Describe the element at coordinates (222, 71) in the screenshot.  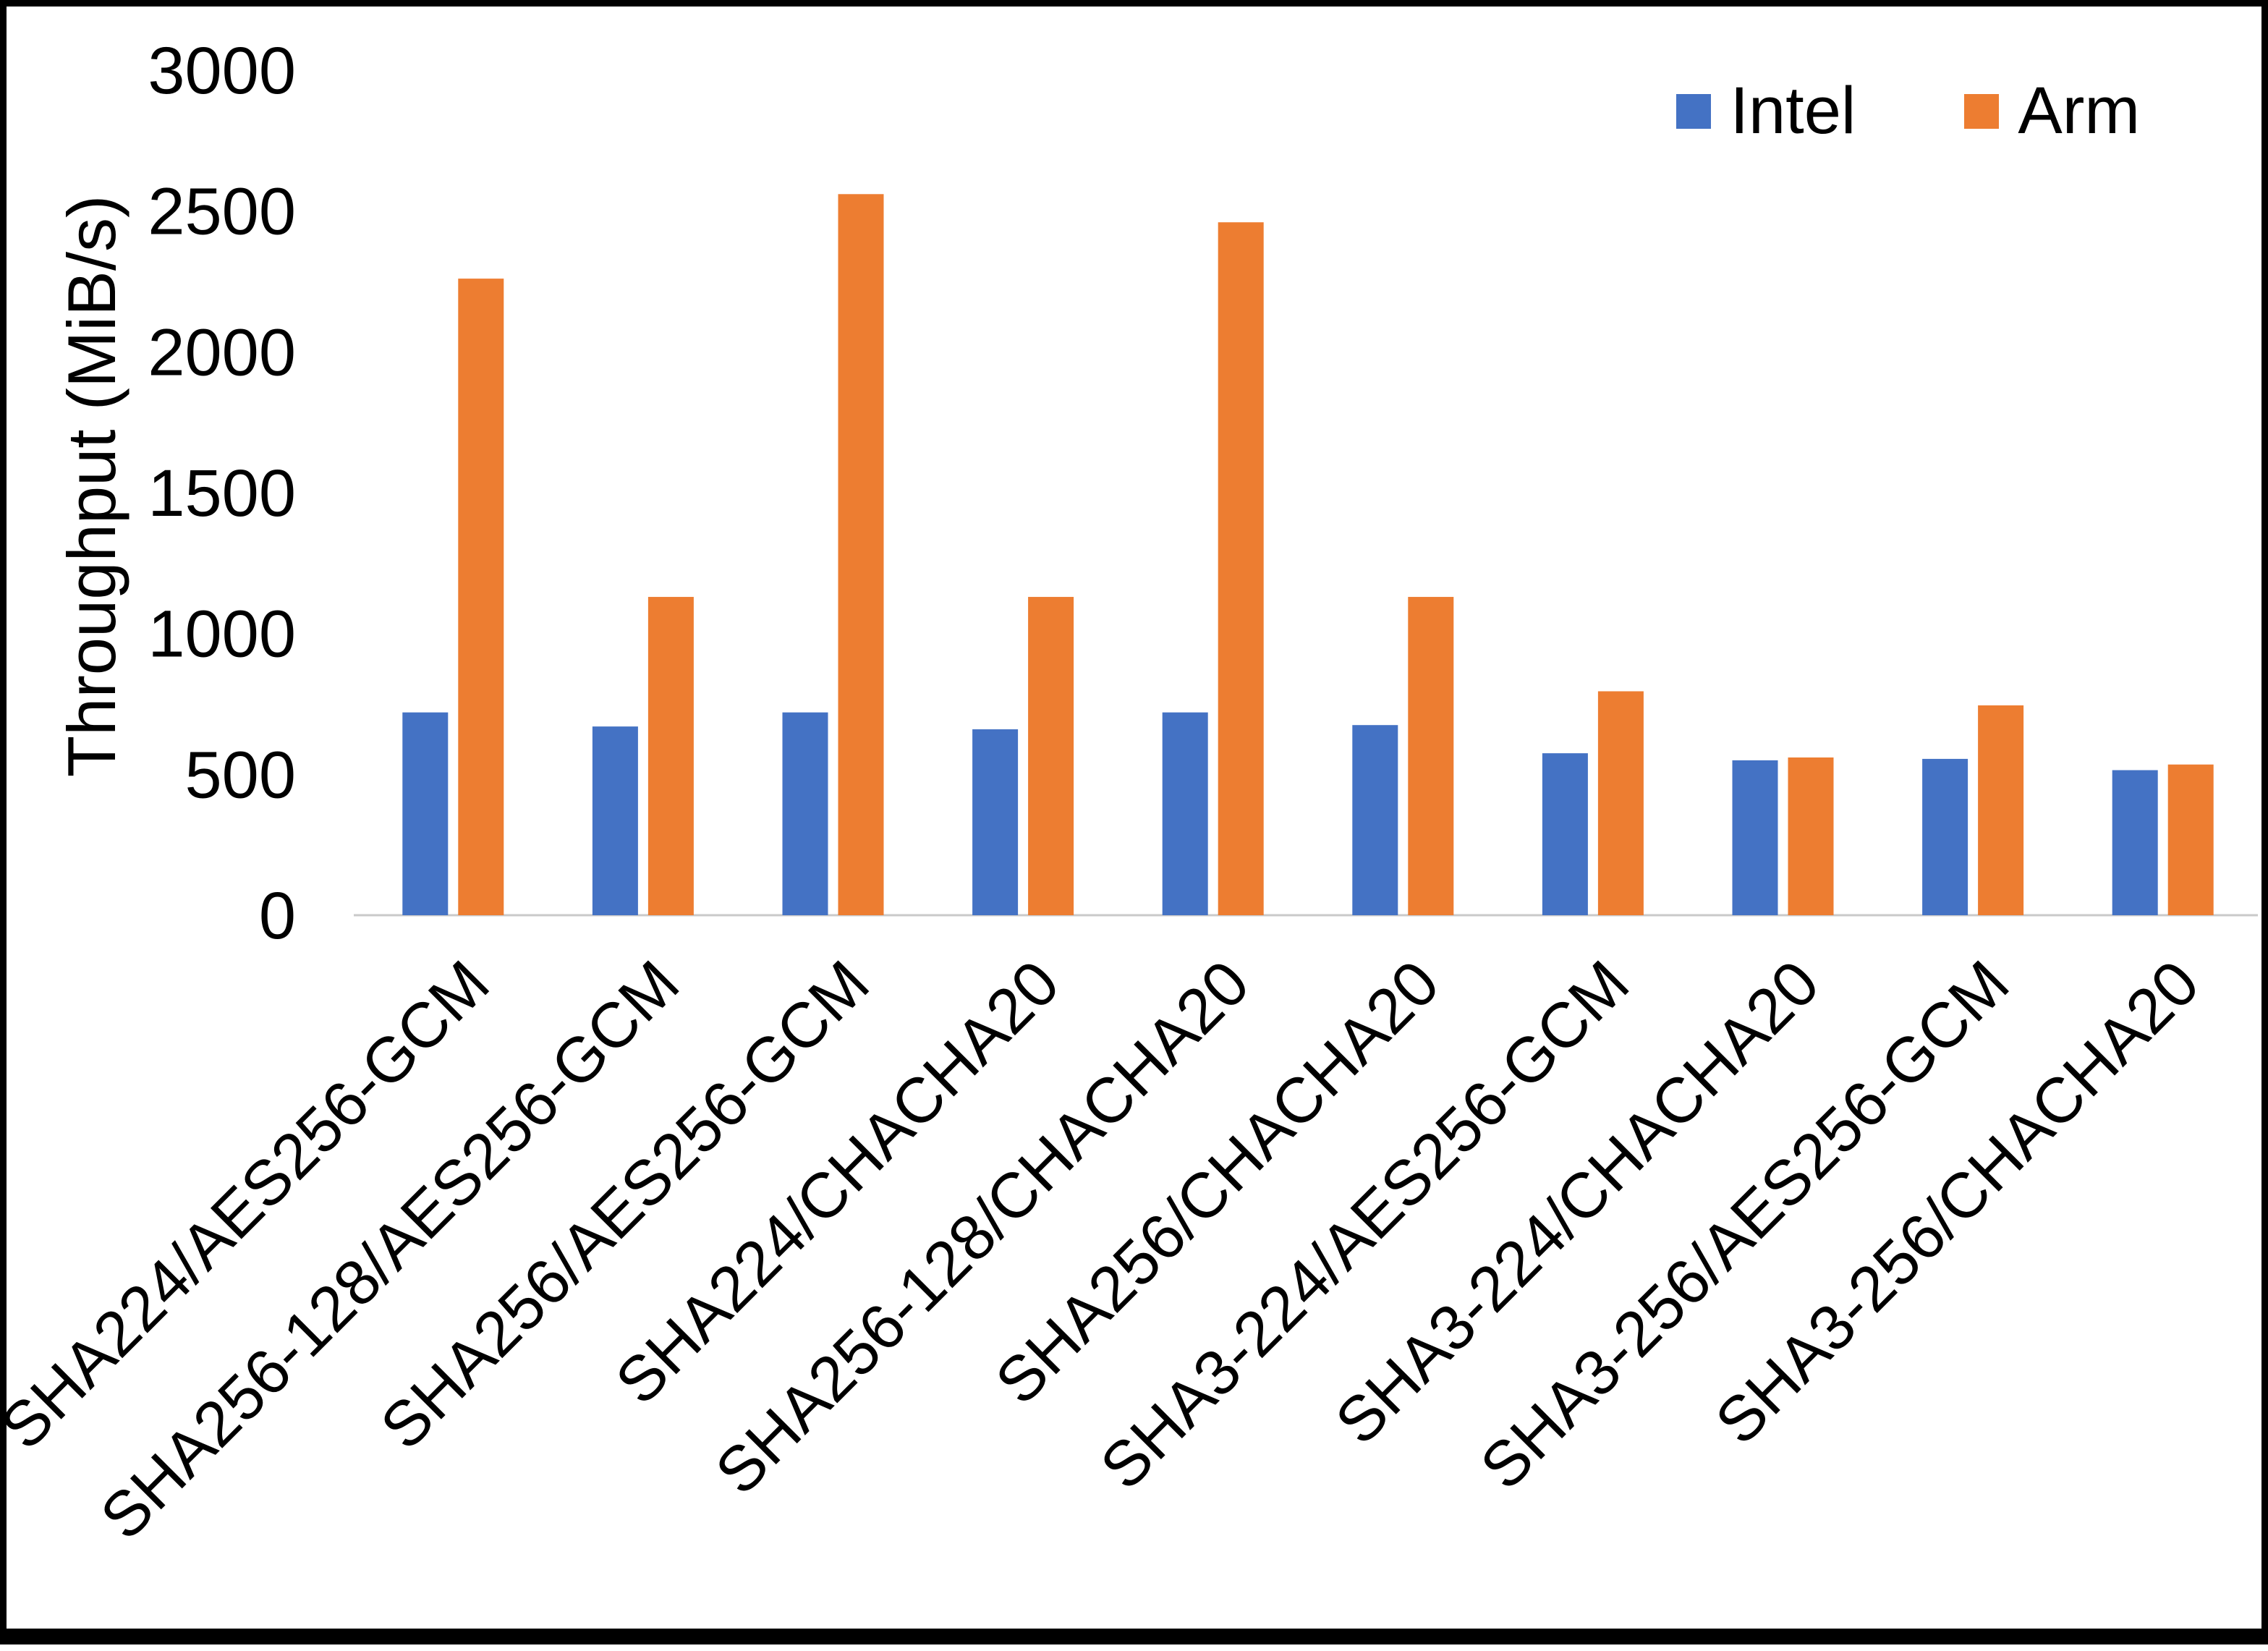
I see `y-tick-label: 3000` at that location.